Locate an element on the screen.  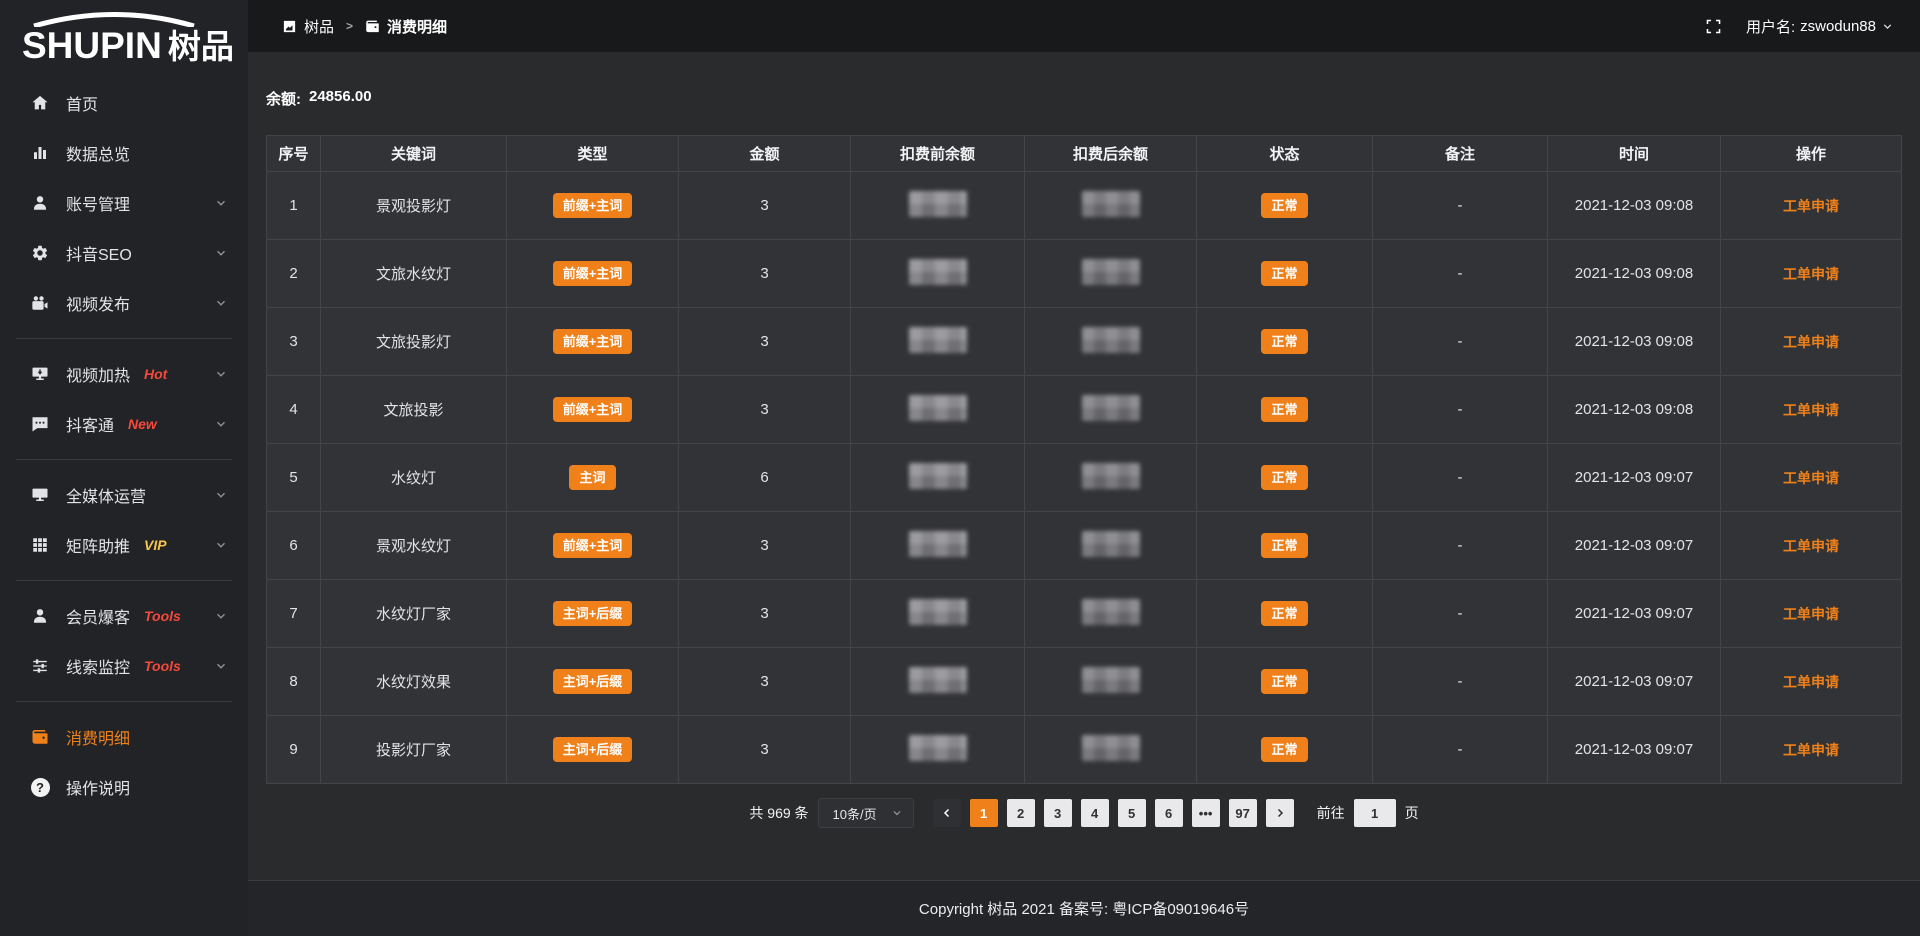
sidebar-item-label: 全媒体运营 is located at coordinates (106, 497).